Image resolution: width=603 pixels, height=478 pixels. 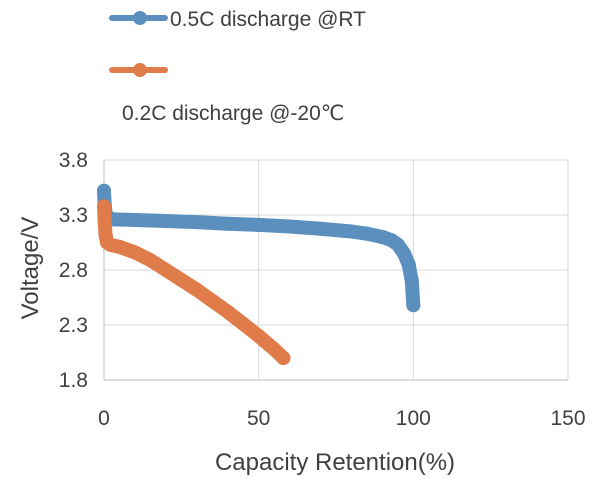 What do you see at coordinates (226, 94) in the screenshot?
I see `legend-item-series-2: 0.2C discharge @-20℃` at bounding box center [226, 94].